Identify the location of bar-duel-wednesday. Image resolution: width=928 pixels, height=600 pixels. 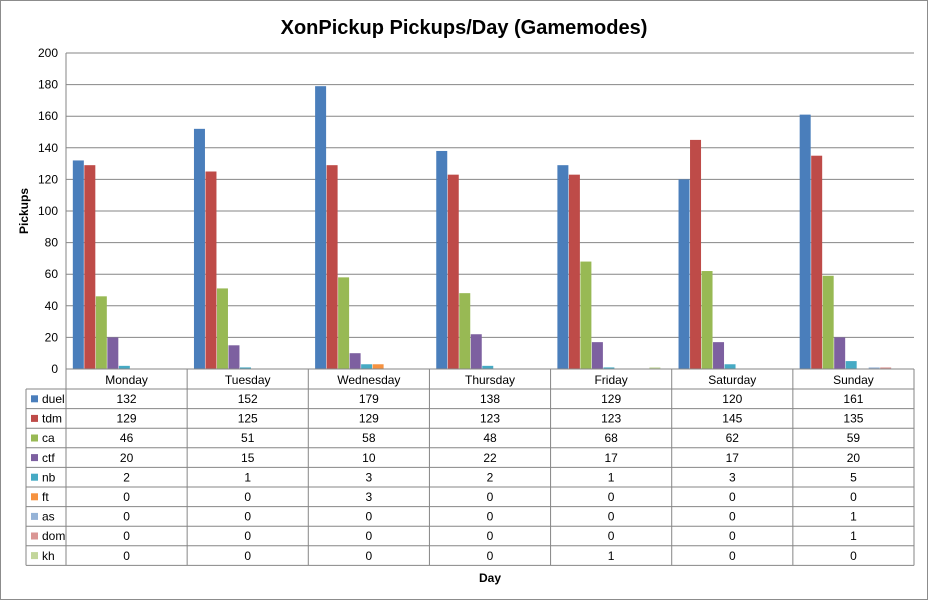
(321, 228).